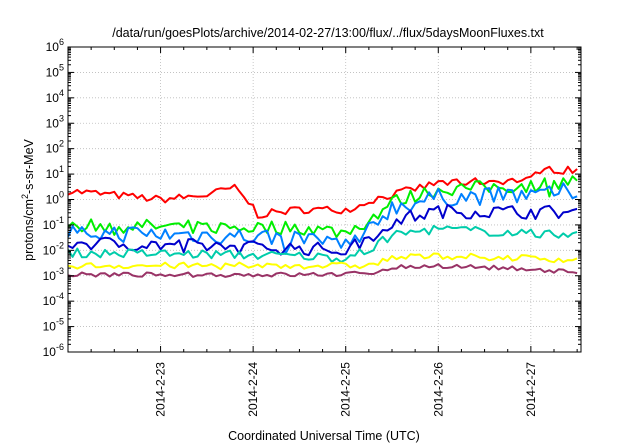 The image size is (640, 448). I want to click on y-tick-label: 10⁴, so click(55, 96).